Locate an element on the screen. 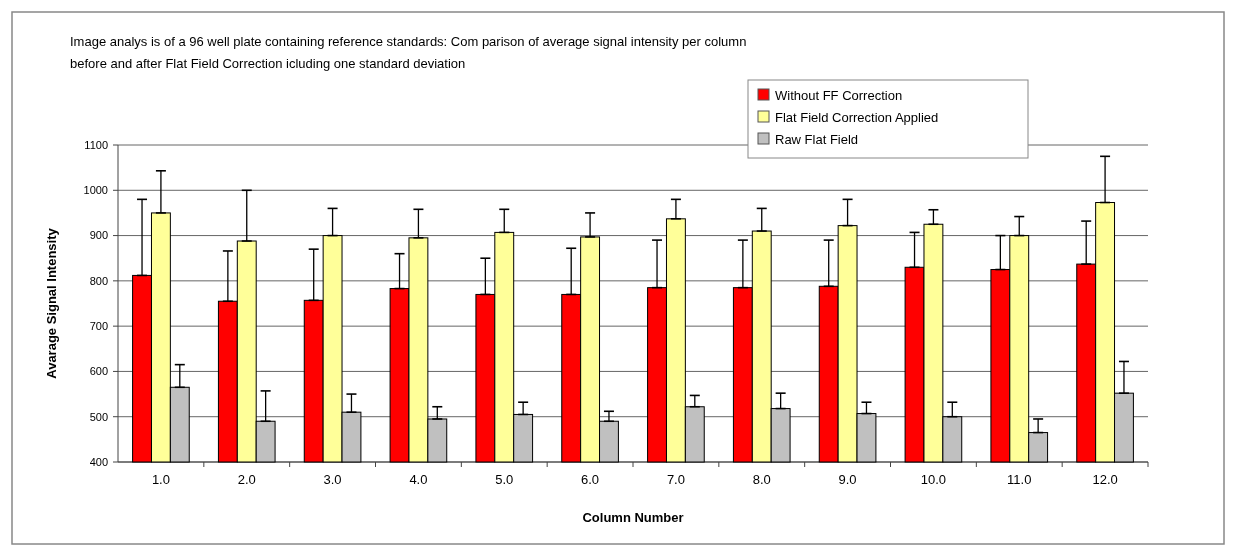 The width and height of the screenshot is (1236, 559). x-tick-label: 9.0 is located at coordinates (847, 479).